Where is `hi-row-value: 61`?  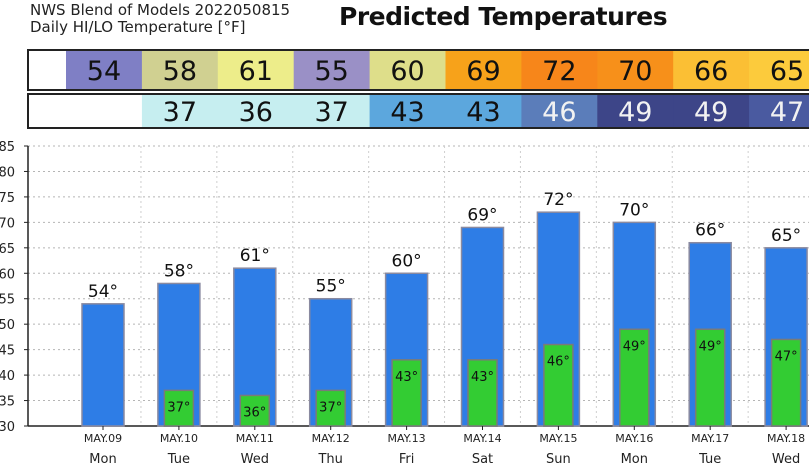
hi-row-value: 61 is located at coordinates (256, 71).